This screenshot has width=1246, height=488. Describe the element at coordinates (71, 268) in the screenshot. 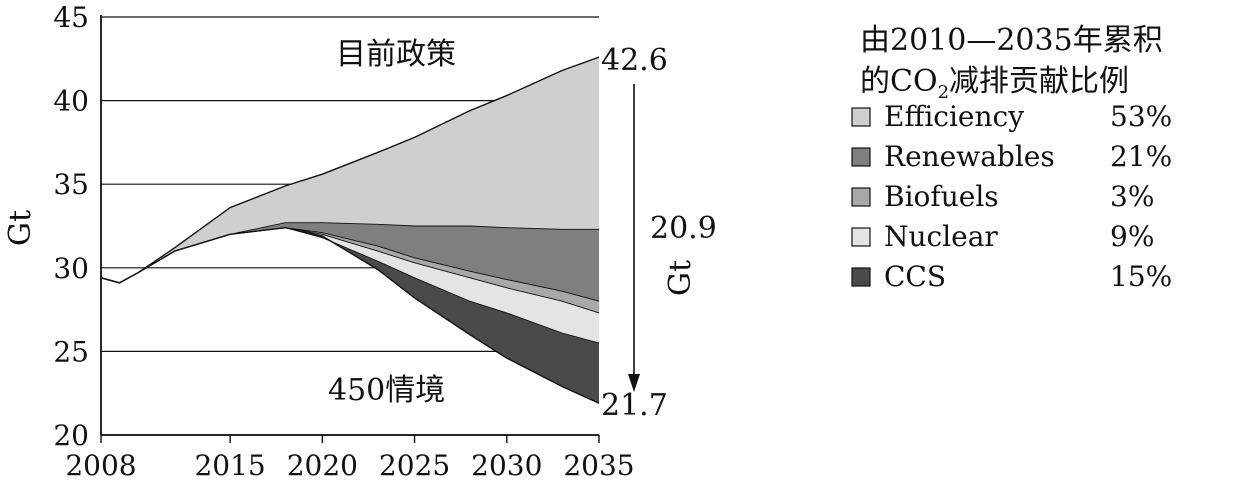

I see `y-tick-30: 30` at that location.